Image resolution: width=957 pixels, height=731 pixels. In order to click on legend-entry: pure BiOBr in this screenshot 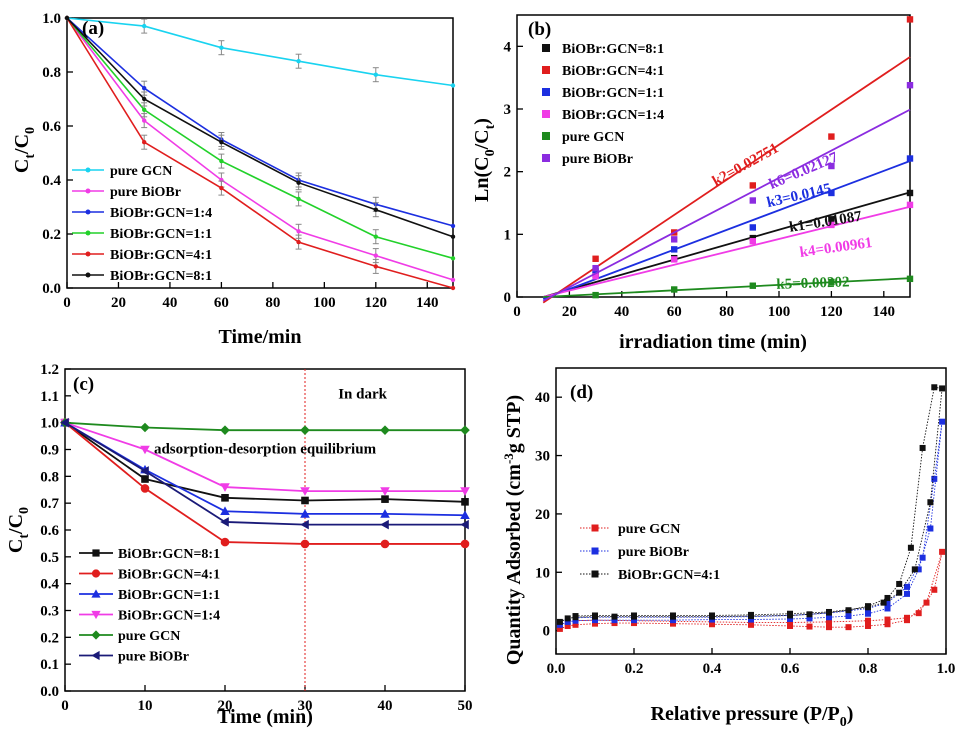, I will do `click(653, 552)`.